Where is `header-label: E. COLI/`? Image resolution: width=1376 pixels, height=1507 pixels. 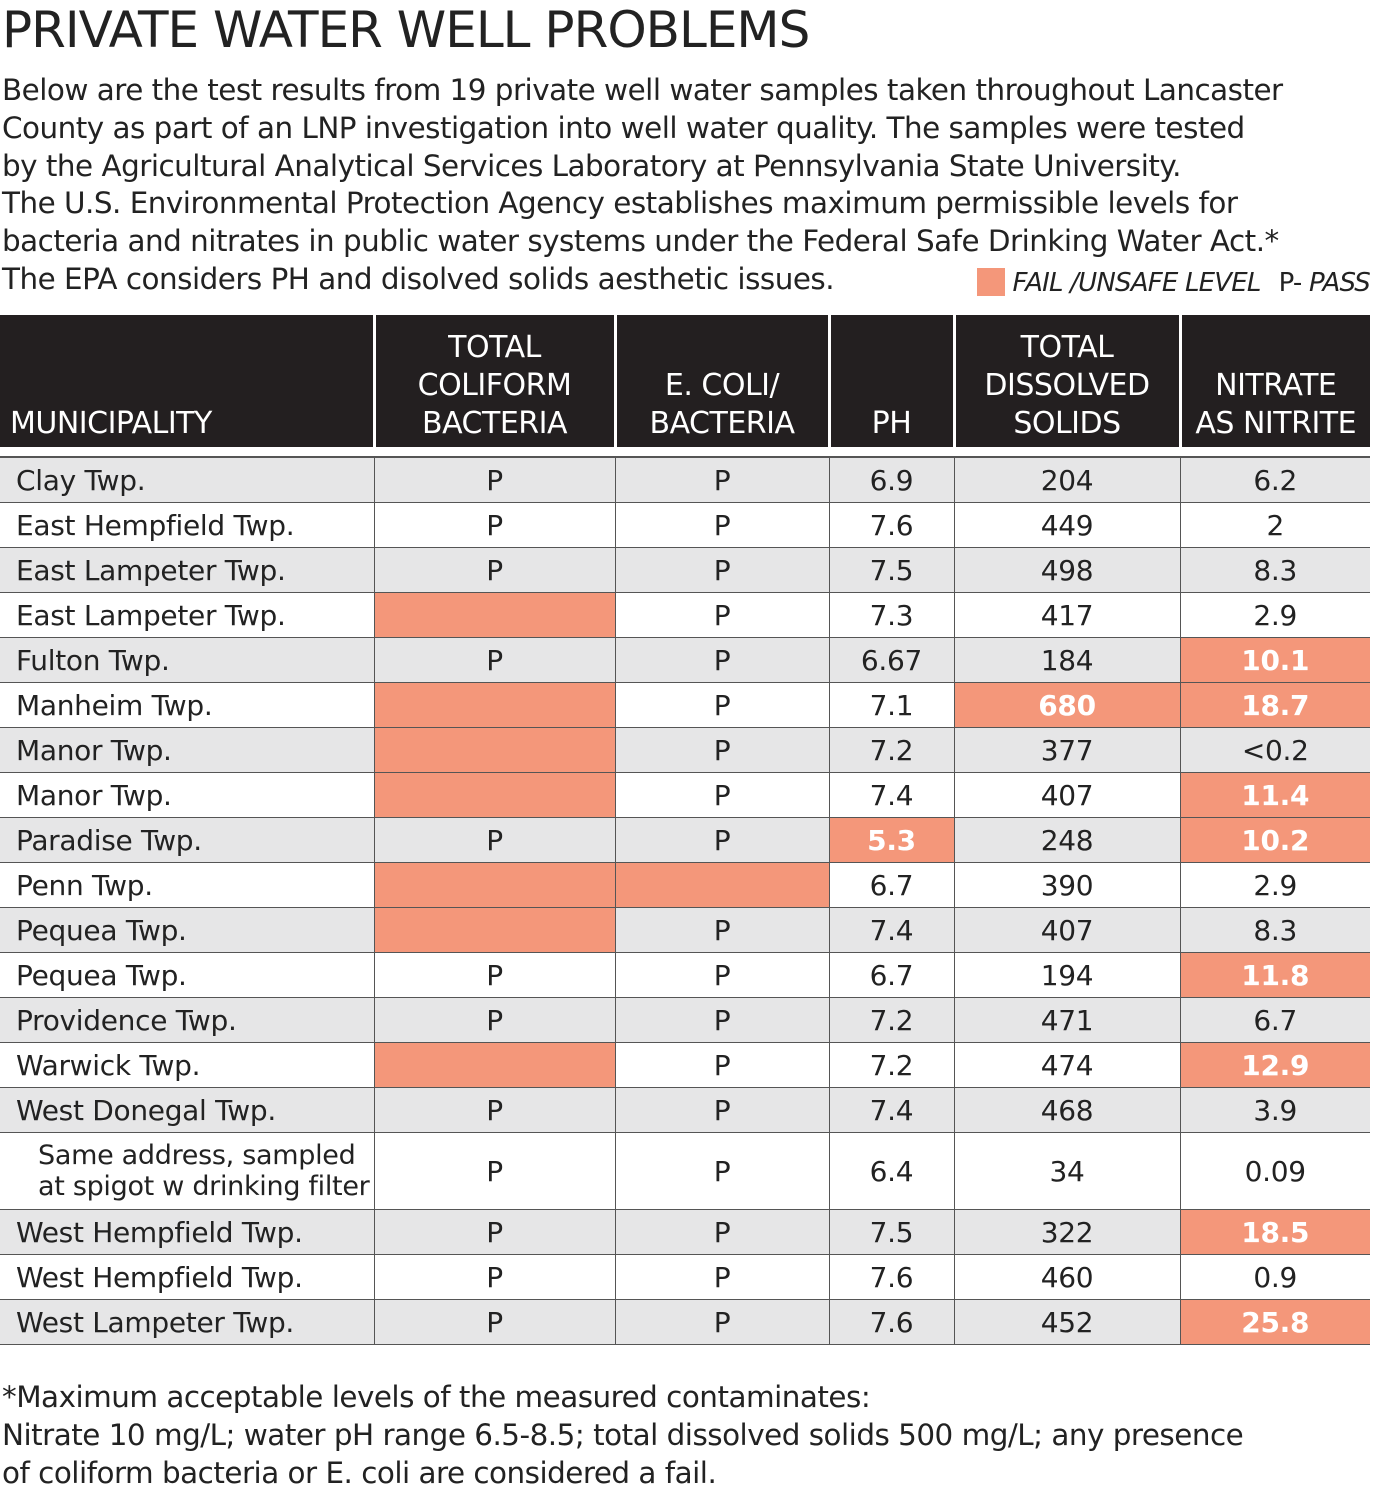
header-label: E. COLI/ is located at coordinates (722, 385).